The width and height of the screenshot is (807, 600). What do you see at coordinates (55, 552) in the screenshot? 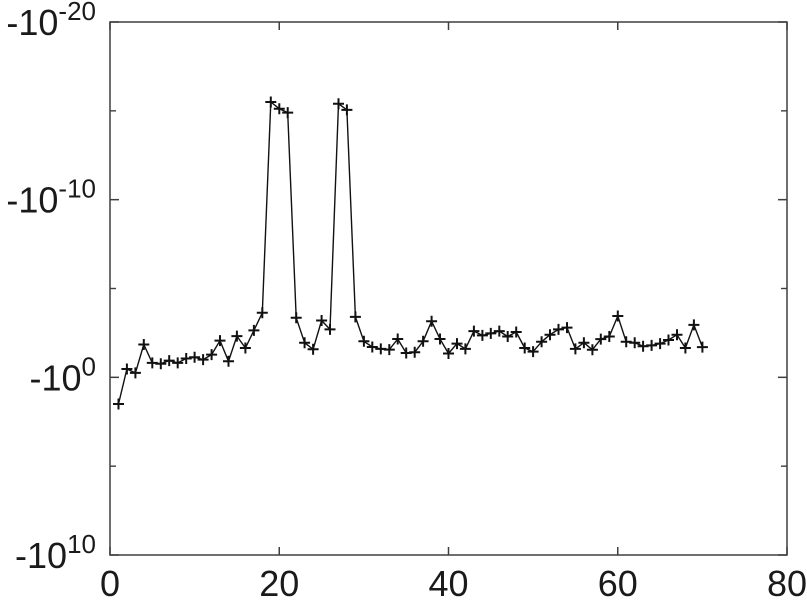
I see `y-tick-label-3: -1010` at bounding box center [55, 552].